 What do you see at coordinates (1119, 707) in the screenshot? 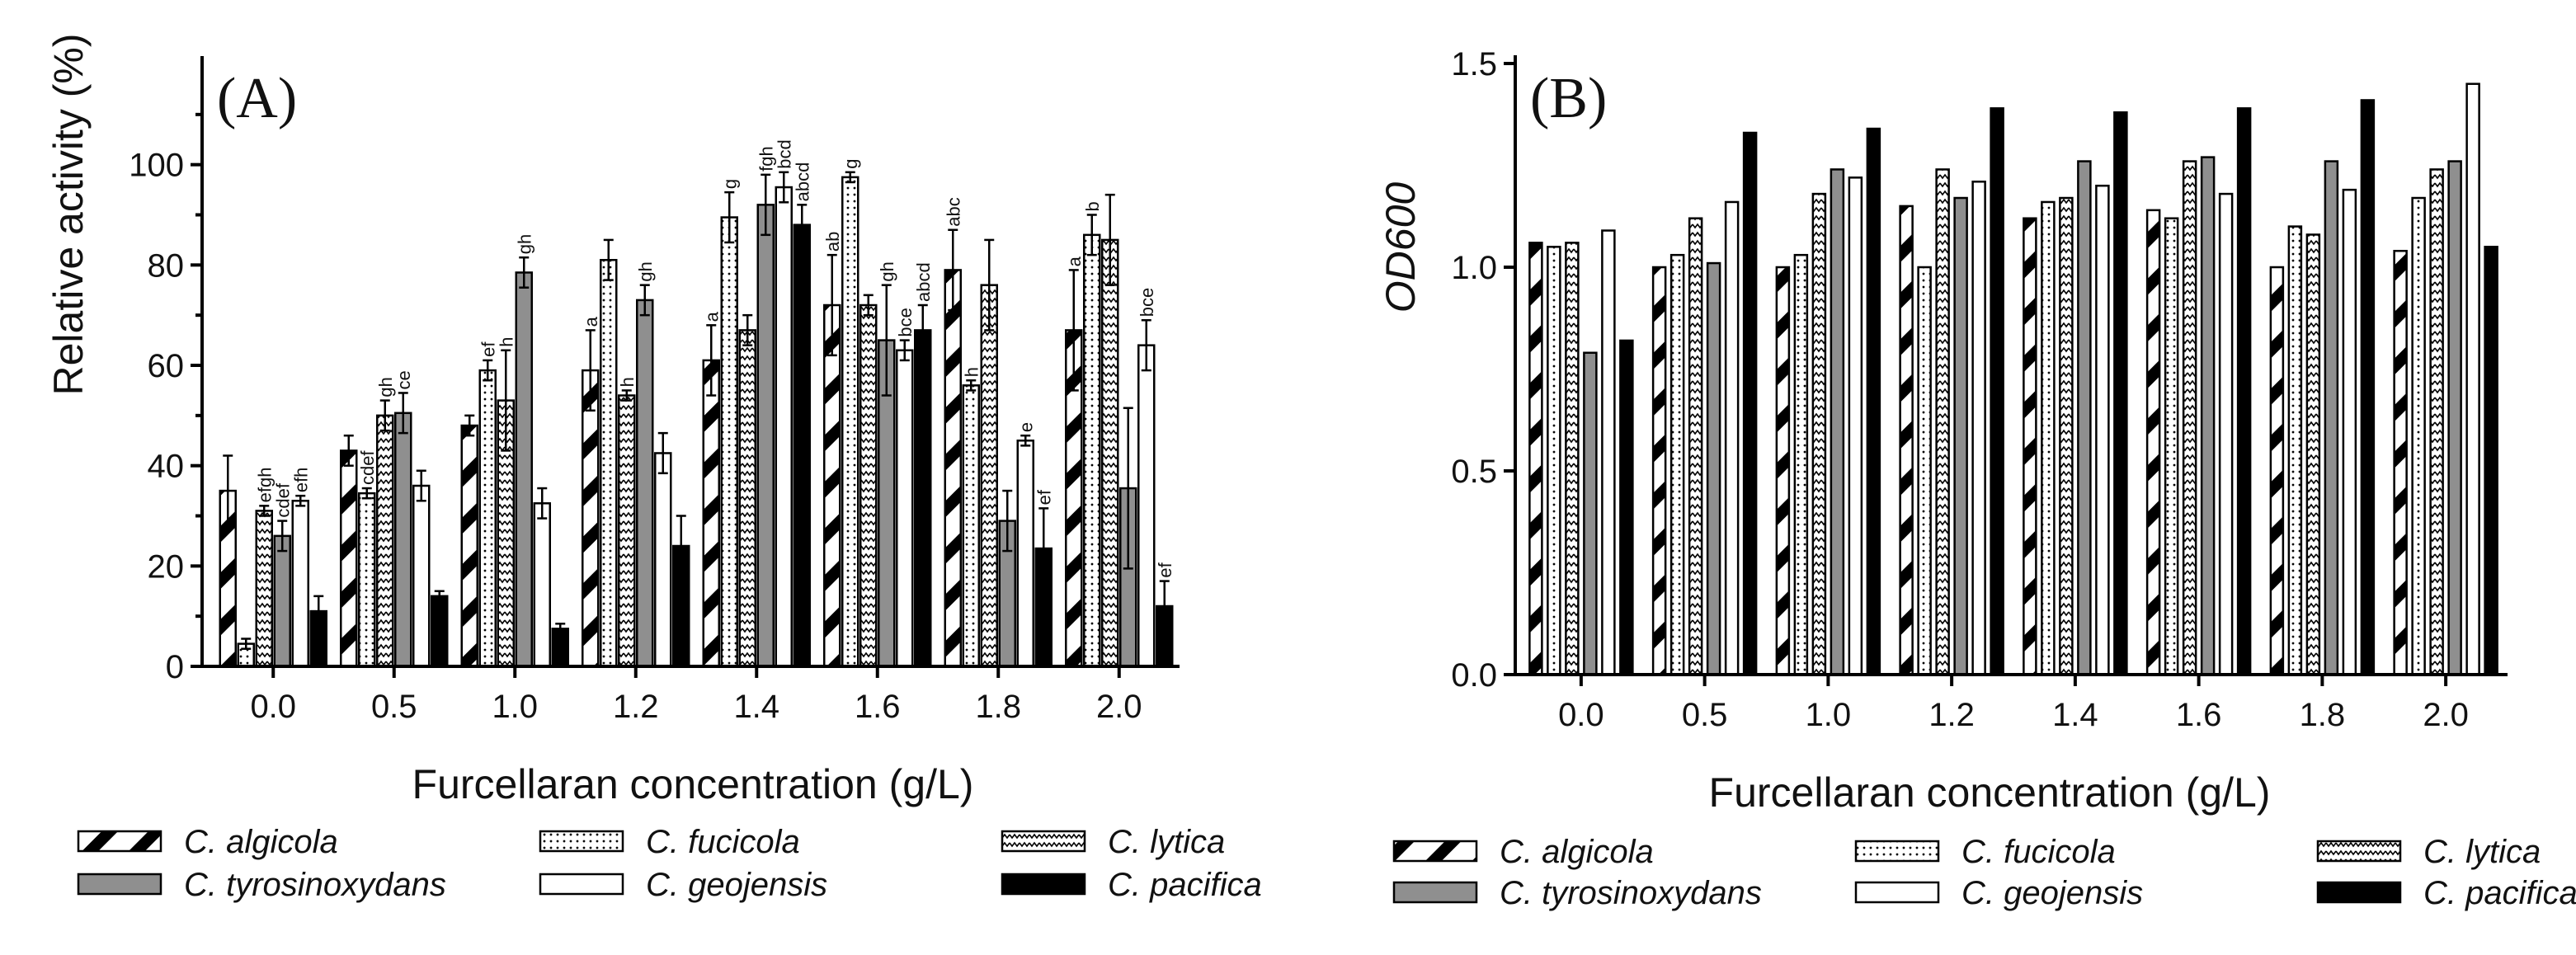
I see `panel-a-x-tick-label: 2.0` at bounding box center [1119, 707].